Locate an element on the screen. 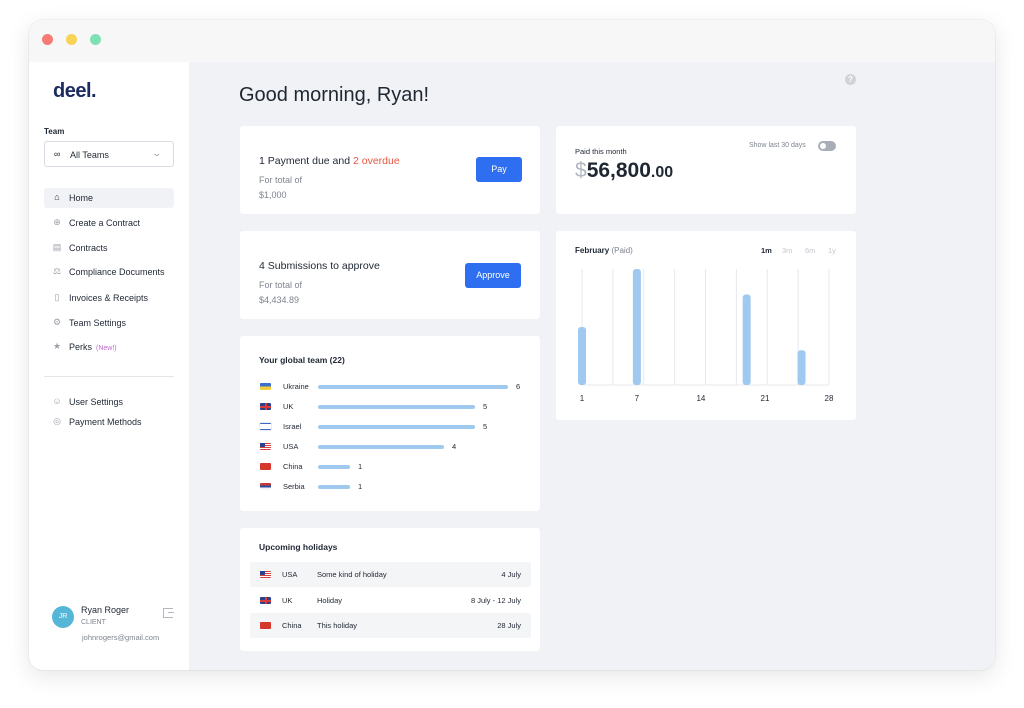 This screenshot has width=1024, height=708. sidebar-item-label: Payment Methods is located at coordinates (105, 422).